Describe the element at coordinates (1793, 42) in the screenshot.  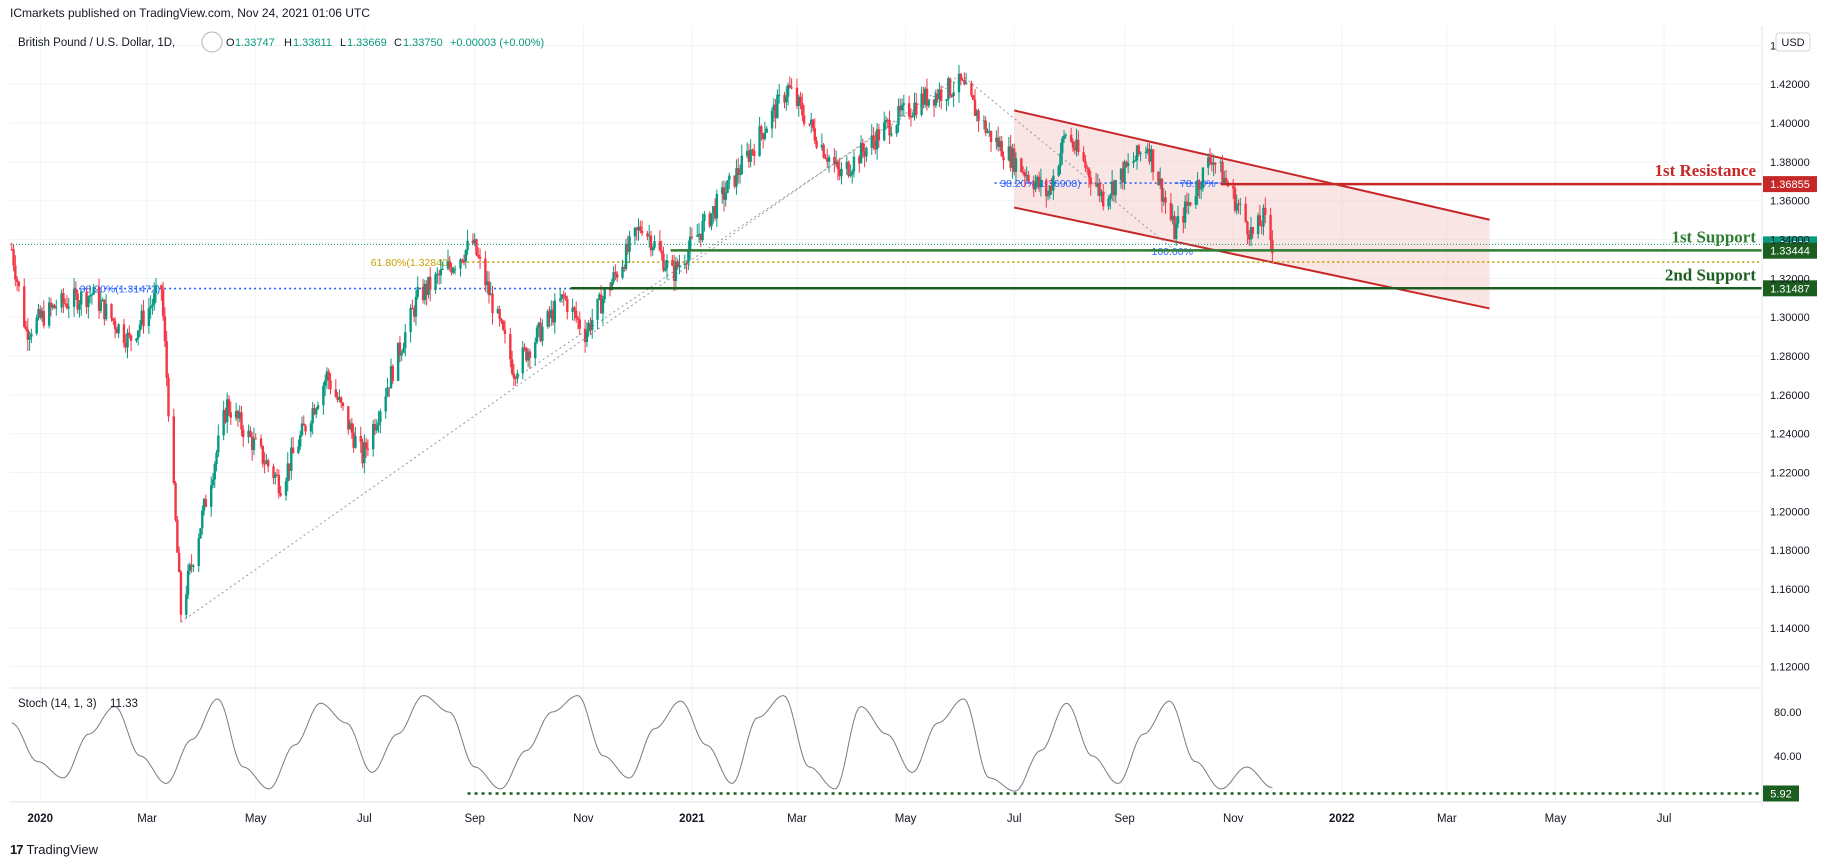
I see `currency-button` at that location.